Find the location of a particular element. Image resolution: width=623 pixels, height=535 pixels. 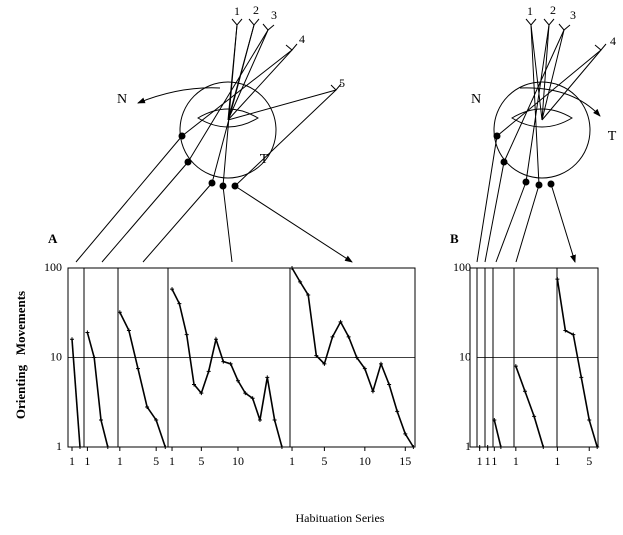

panel-label: A is located at coordinates (53, 238).